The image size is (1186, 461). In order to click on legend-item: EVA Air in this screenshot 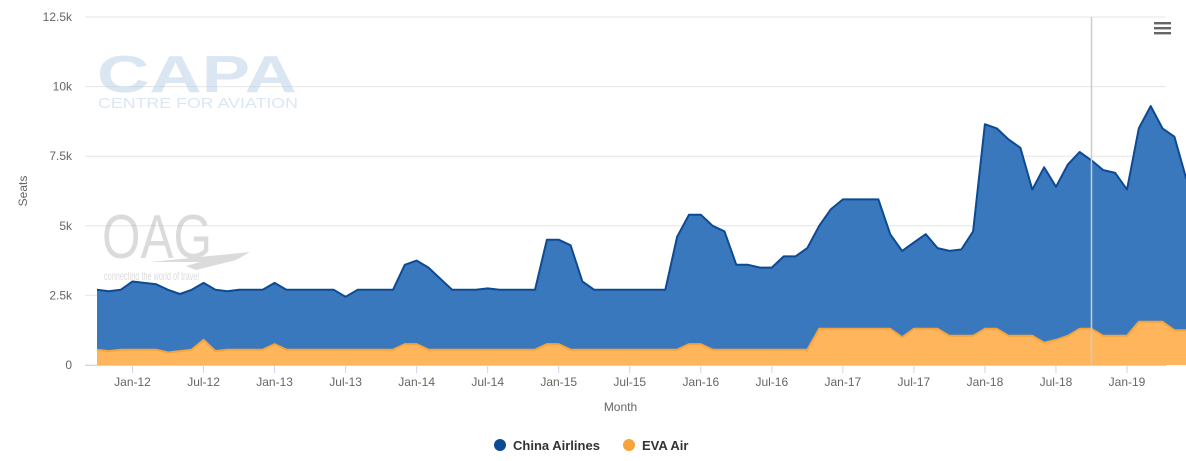, I will do `click(655, 445)`.